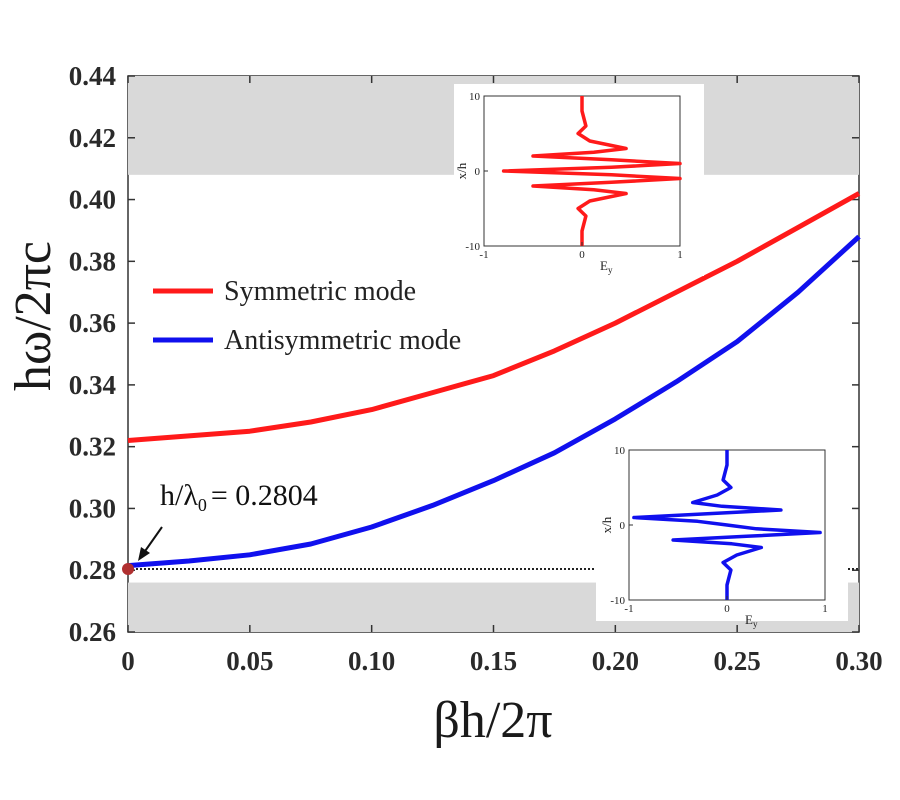 The width and height of the screenshot is (900, 800). I want to click on y-tick-label: 0.44, so click(92, 76).